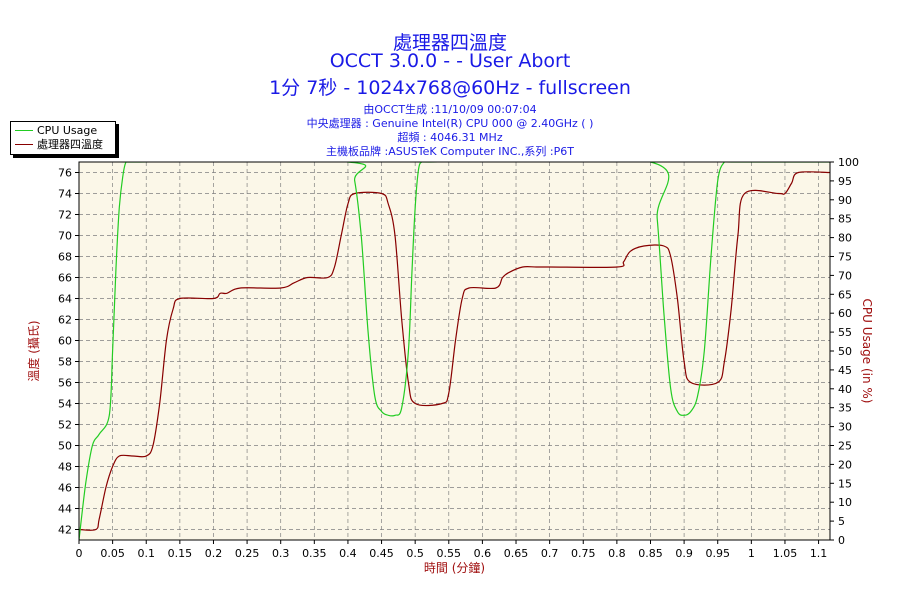 The image size is (900, 600). What do you see at coordinates (24, 144) in the screenshot?
I see `legend-swatch-cpu4-temp` at bounding box center [24, 144].